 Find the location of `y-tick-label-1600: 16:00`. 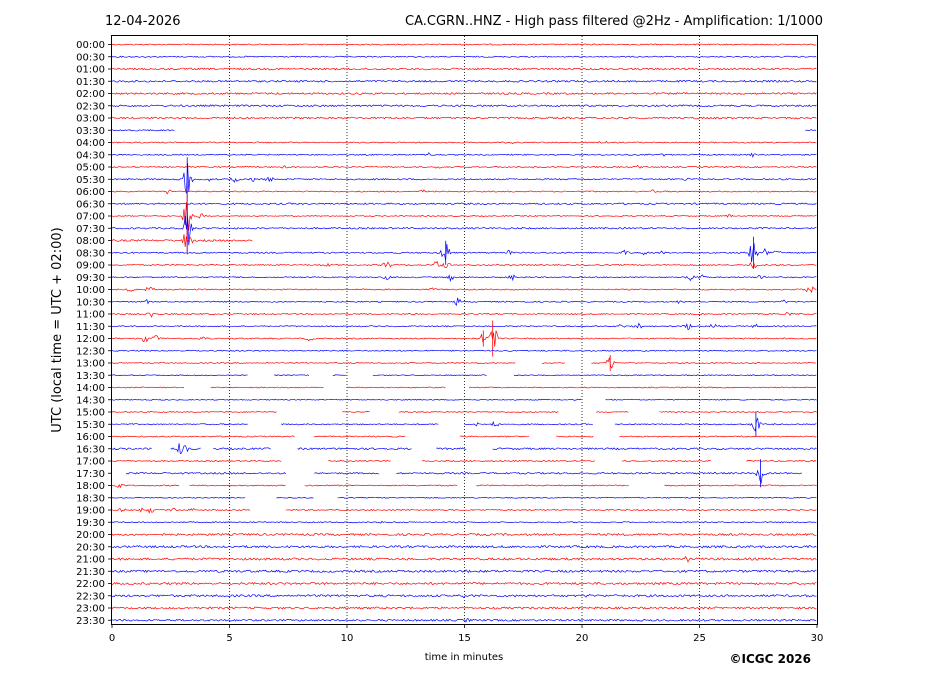

y-tick-label-1600: 16:00 is located at coordinates (90, 437).